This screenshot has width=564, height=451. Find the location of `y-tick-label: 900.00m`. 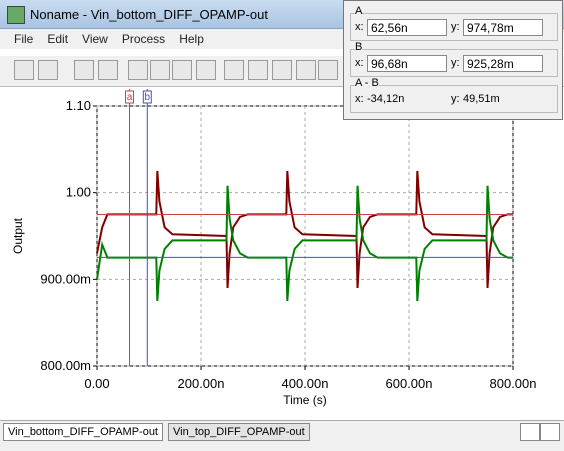

y-tick-label: 900.00m is located at coordinates (65, 278).